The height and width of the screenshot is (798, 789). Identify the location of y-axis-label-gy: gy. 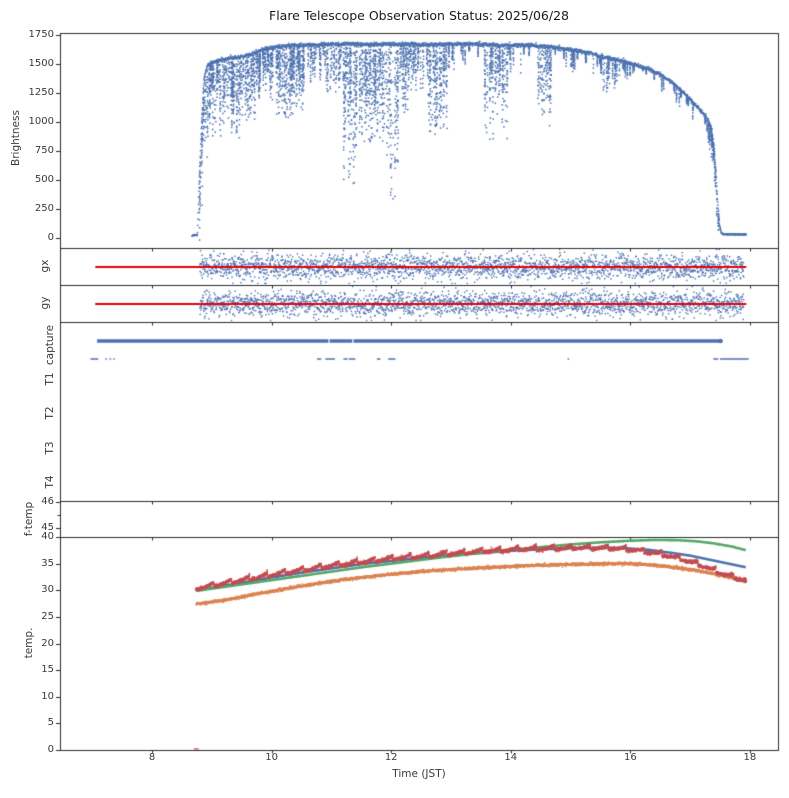
(45, 303).